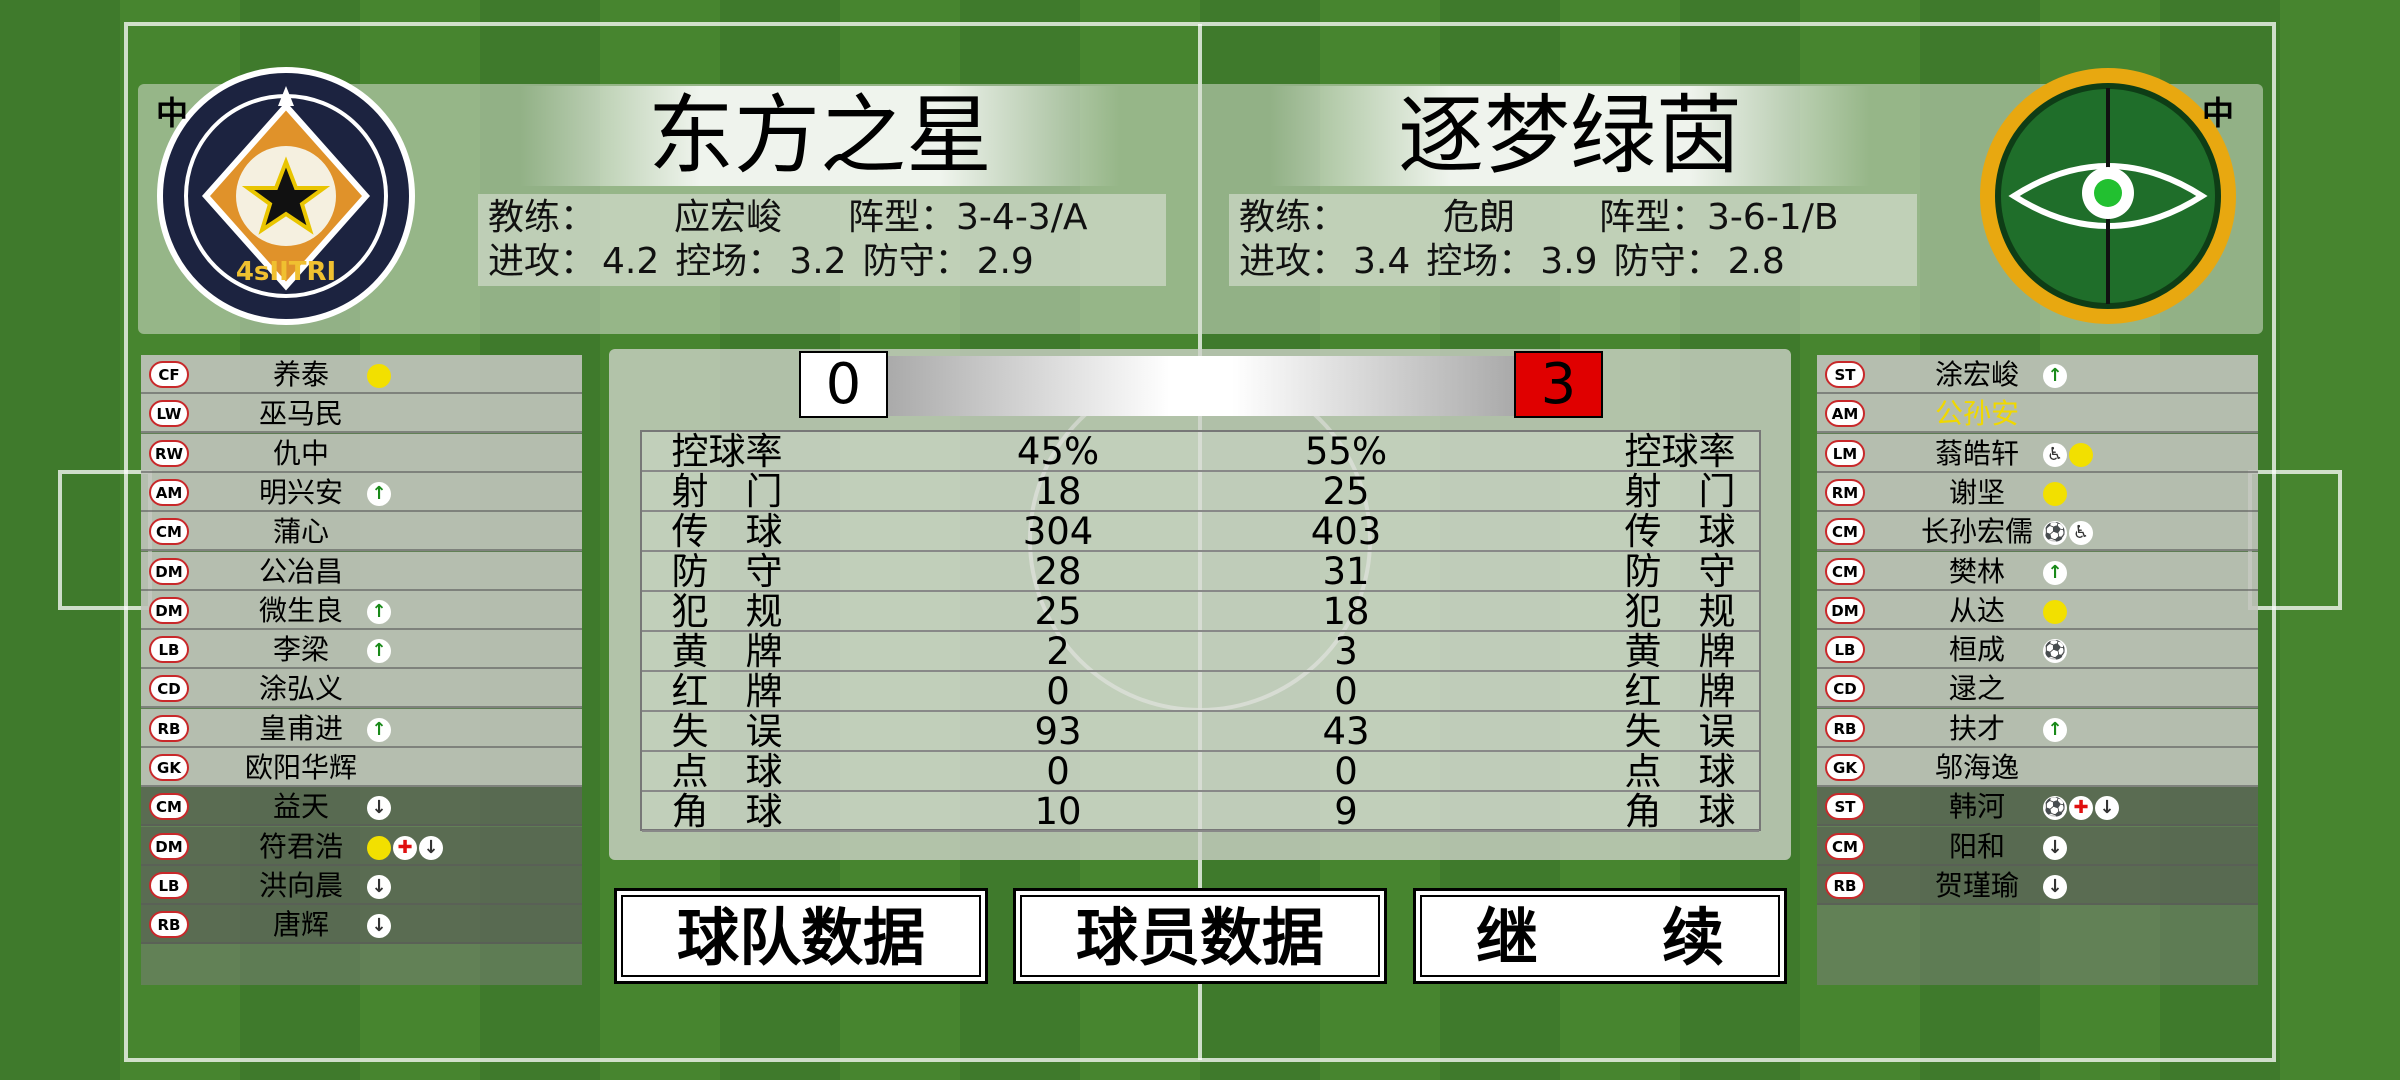 The width and height of the screenshot is (2400, 1080). What do you see at coordinates (2037, 885) in the screenshot?
I see `player-row: RB 贺瑾瑜 ↓` at bounding box center [2037, 885].